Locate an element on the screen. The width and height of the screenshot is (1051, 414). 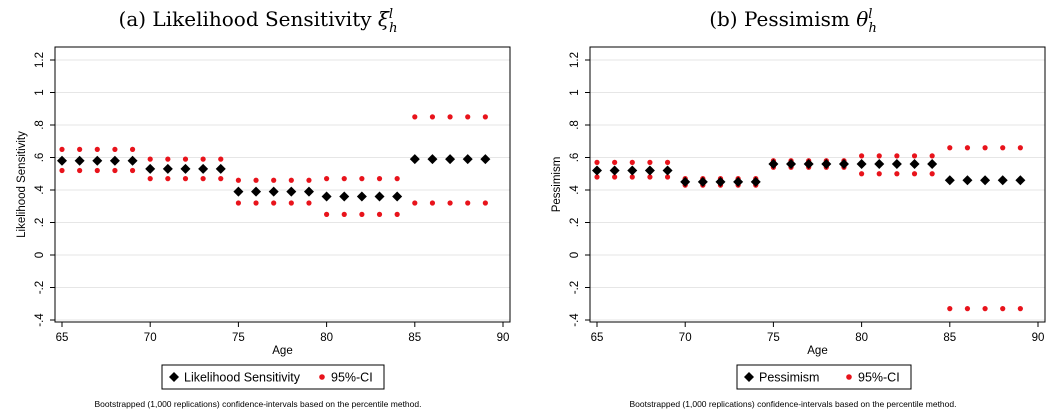
y-tick-label: 0 is located at coordinates (40, 255).